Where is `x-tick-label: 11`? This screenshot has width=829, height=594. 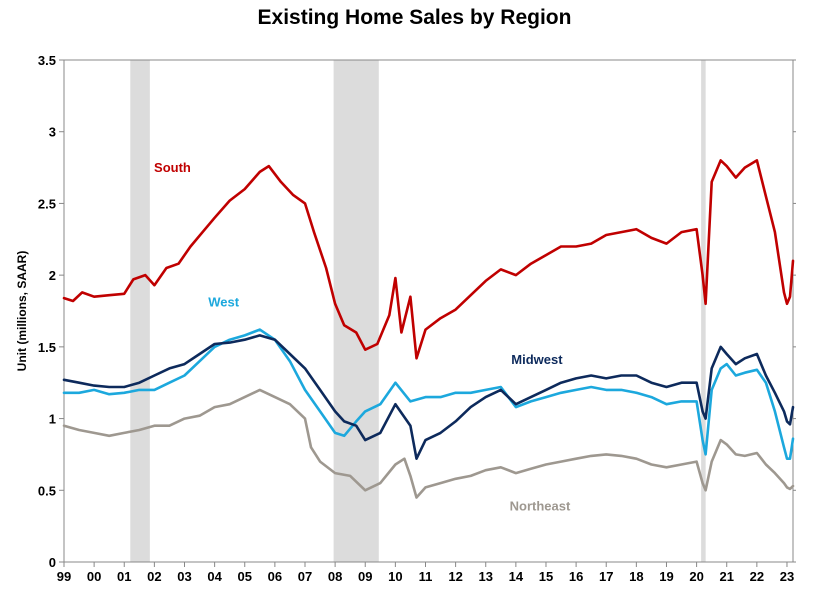 x-tick-label: 11 is located at coordinates (426, 576).